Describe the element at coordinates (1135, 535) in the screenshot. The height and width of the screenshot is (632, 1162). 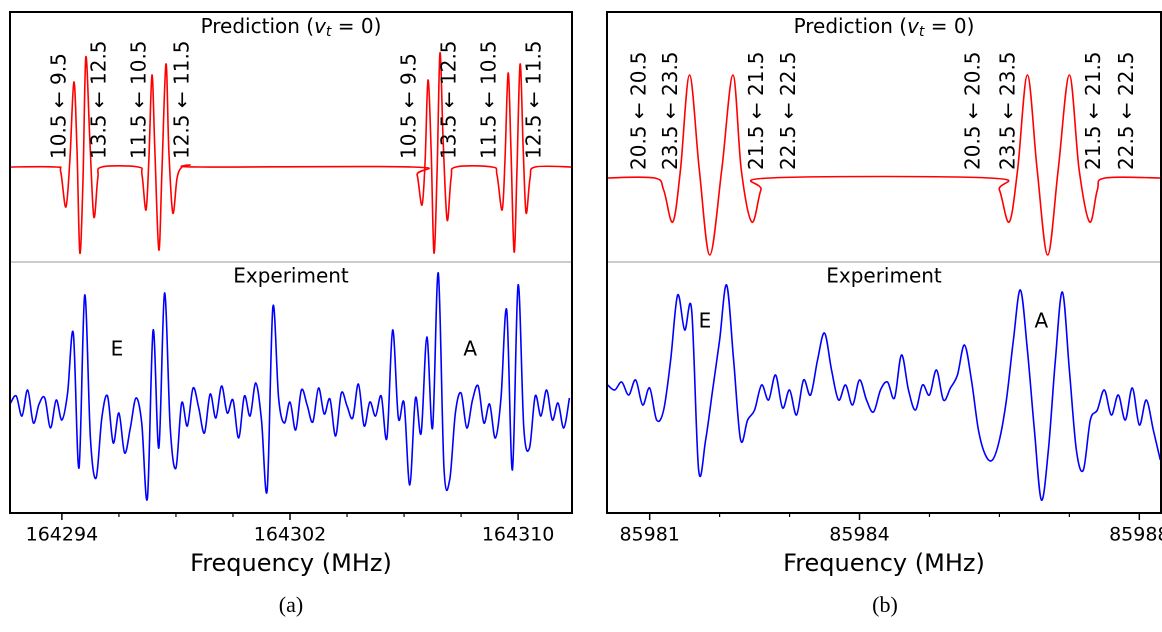
I see `x-tick-label: 85988` at that location.